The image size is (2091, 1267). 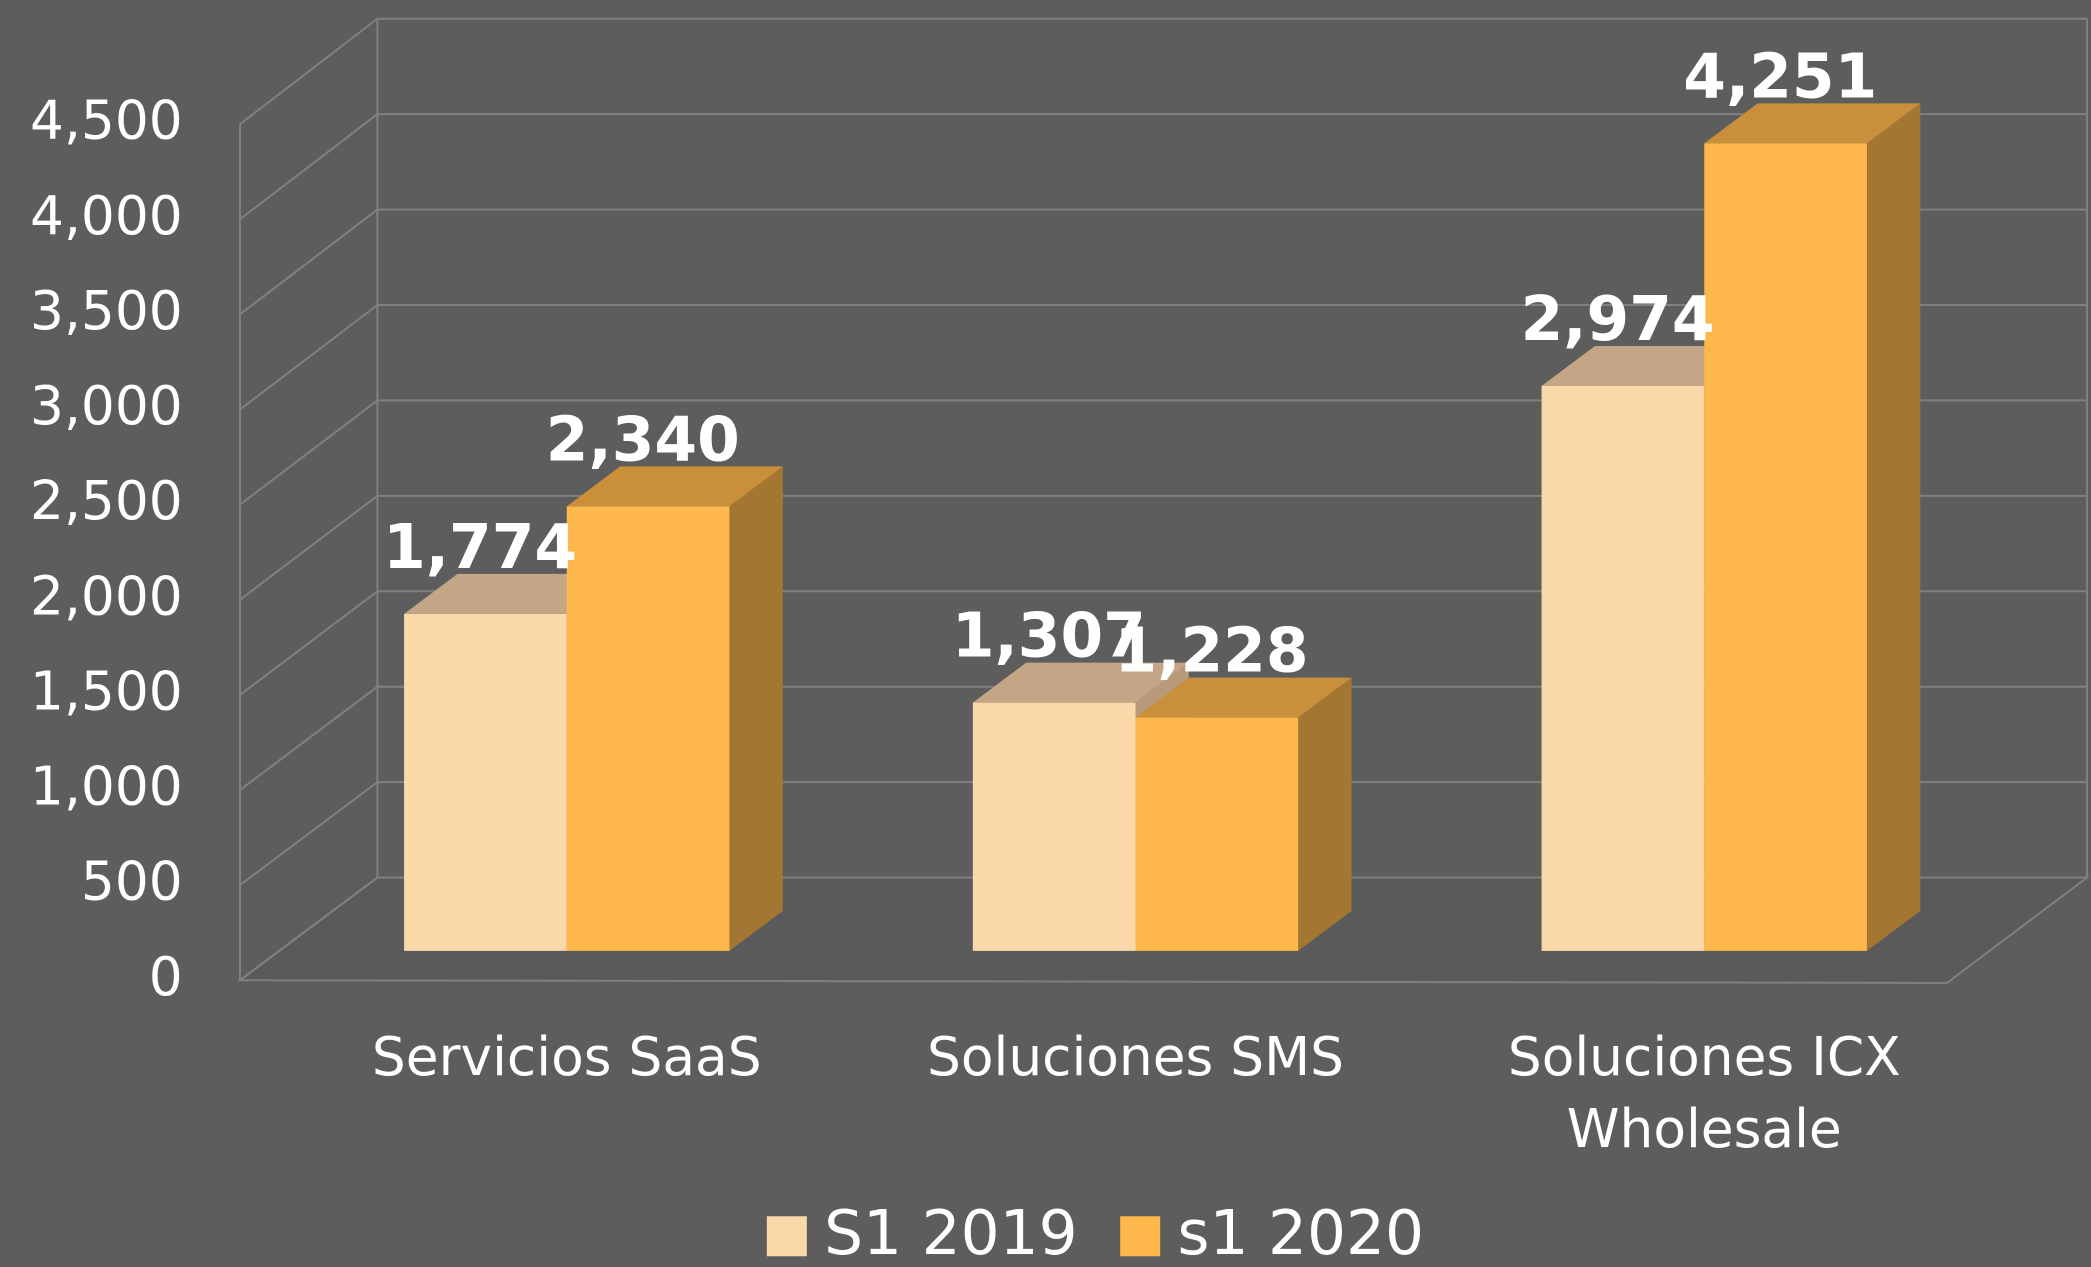 I want to click on x-tick-label: Soluciones SMS, so click(x=1136, y=1057).